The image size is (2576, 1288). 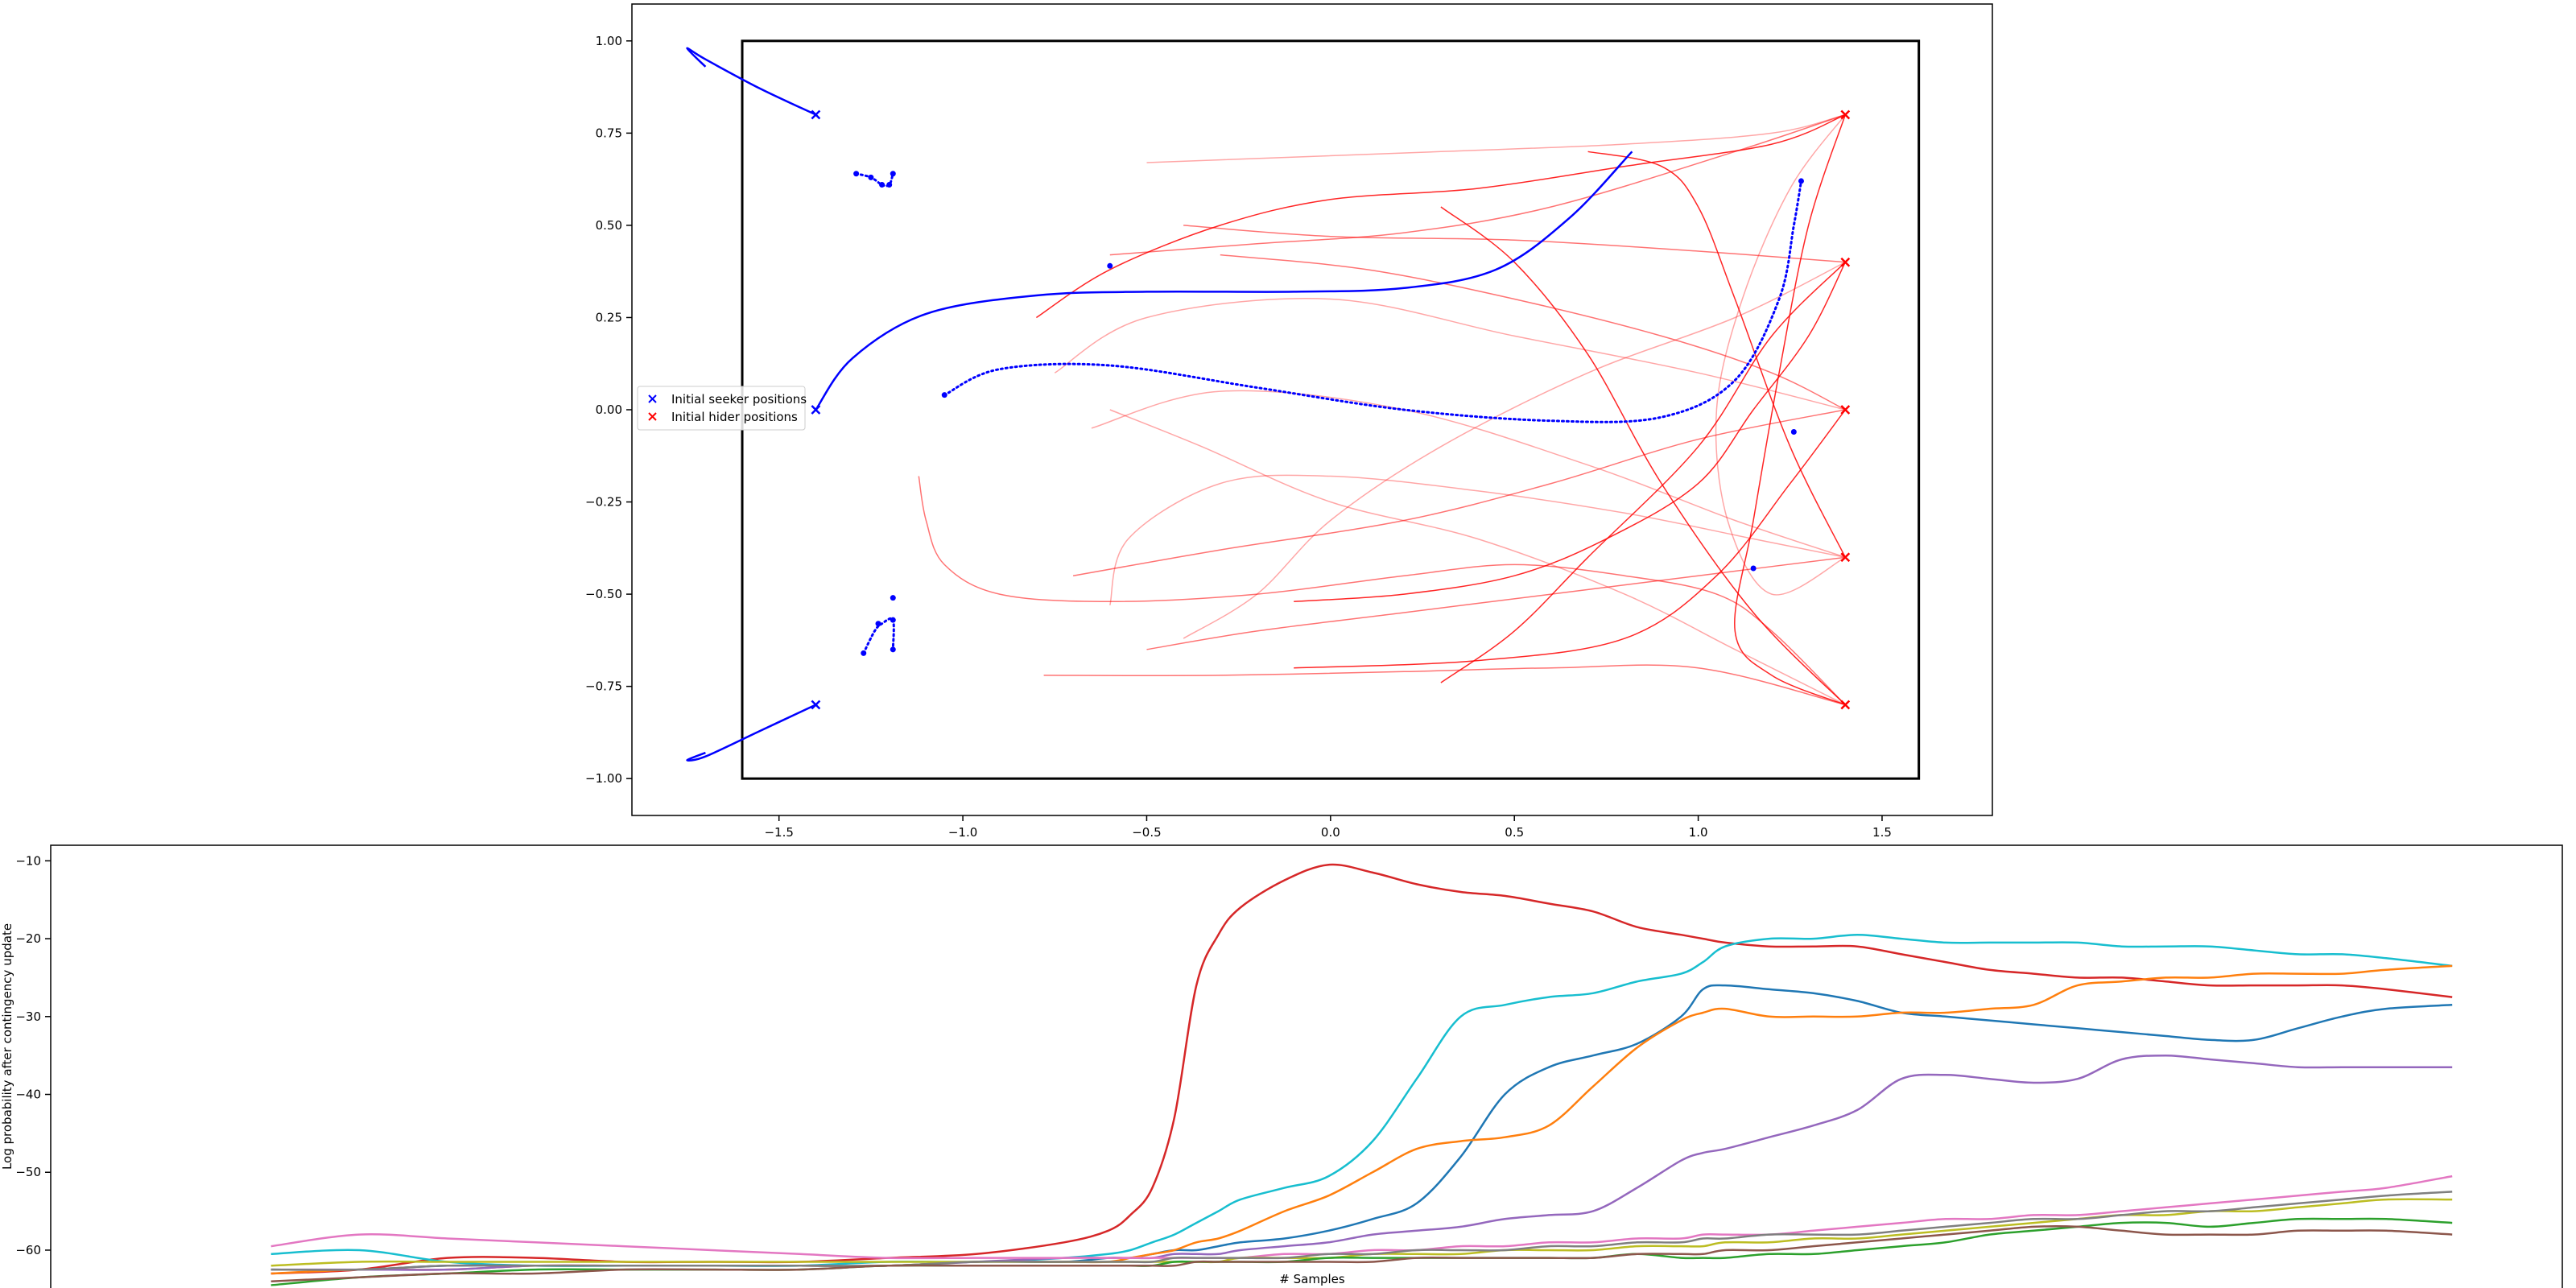 I want to click on y-tick-label: 0.50, so click(x=609, y=225).